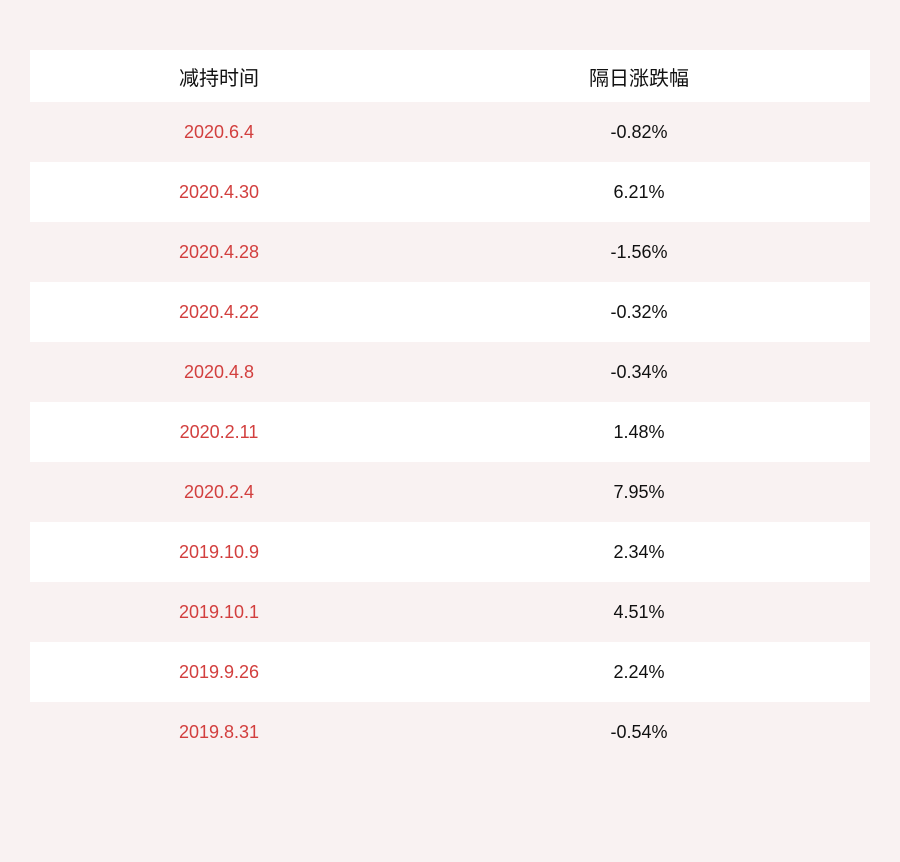  I want to click on table-header-row: 减持时间 隔日涨跌幅, so click(450, 76).